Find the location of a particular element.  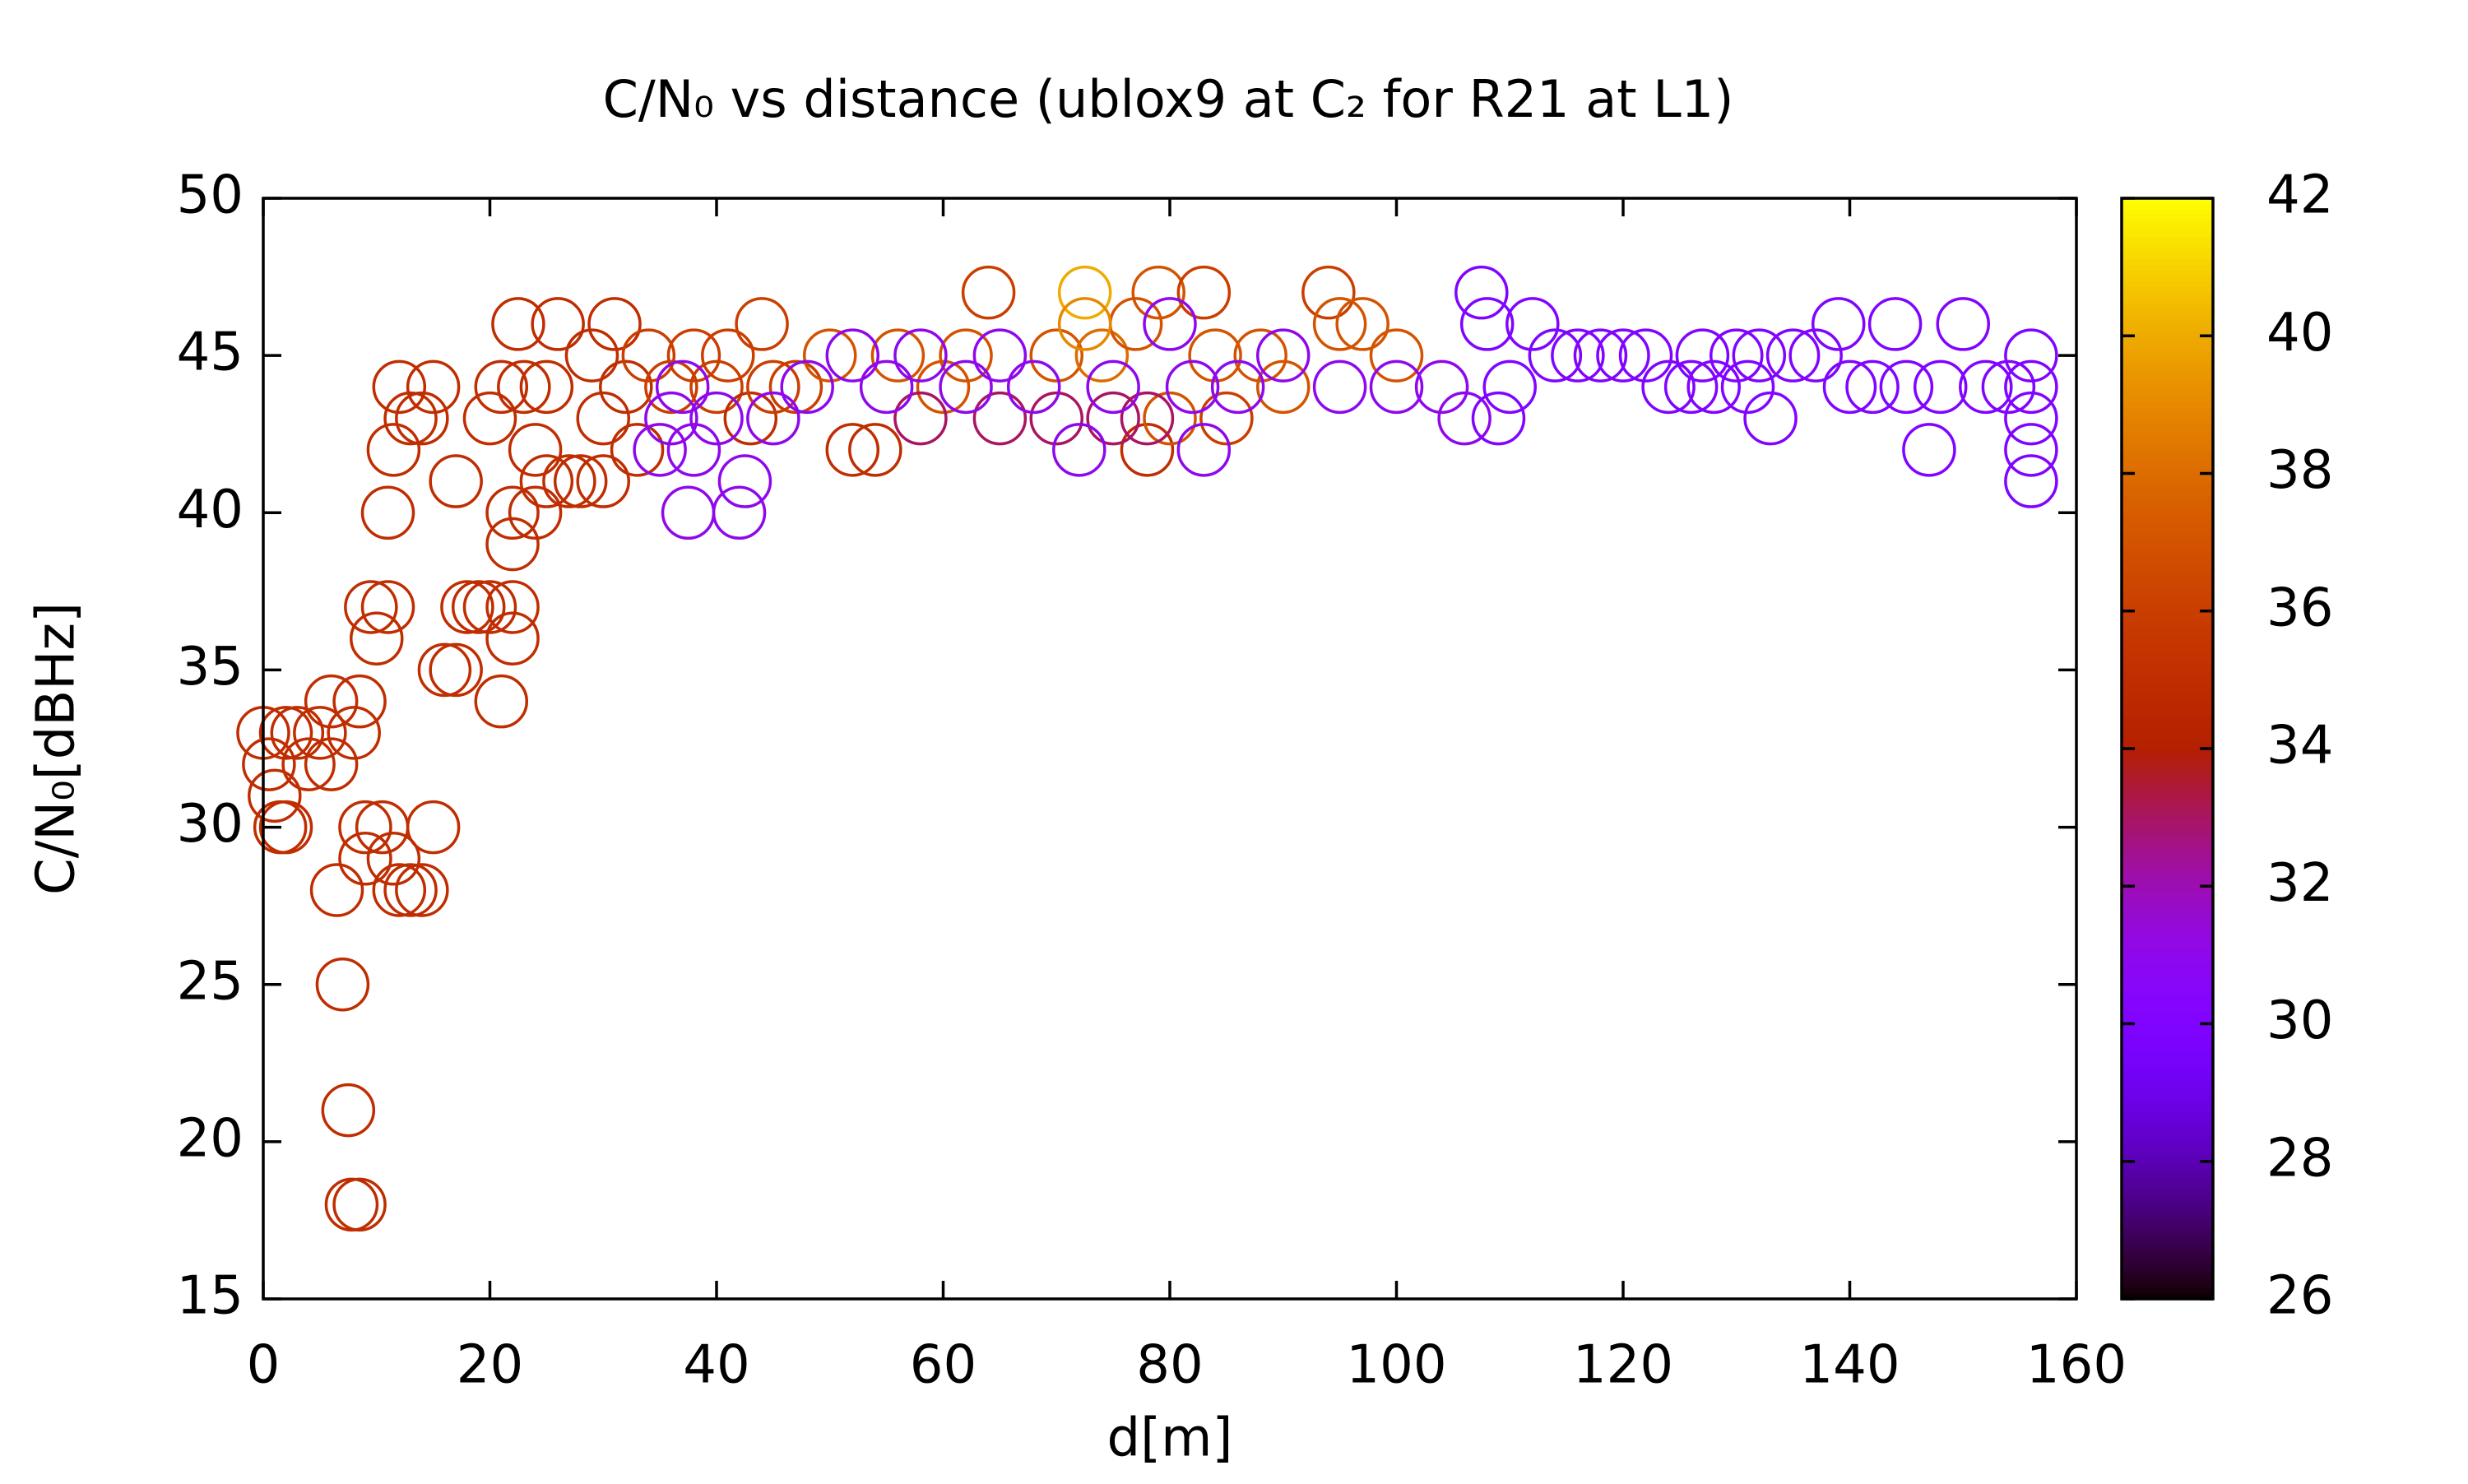

y-tick-label: 40 is located at coordinates (210, 510).